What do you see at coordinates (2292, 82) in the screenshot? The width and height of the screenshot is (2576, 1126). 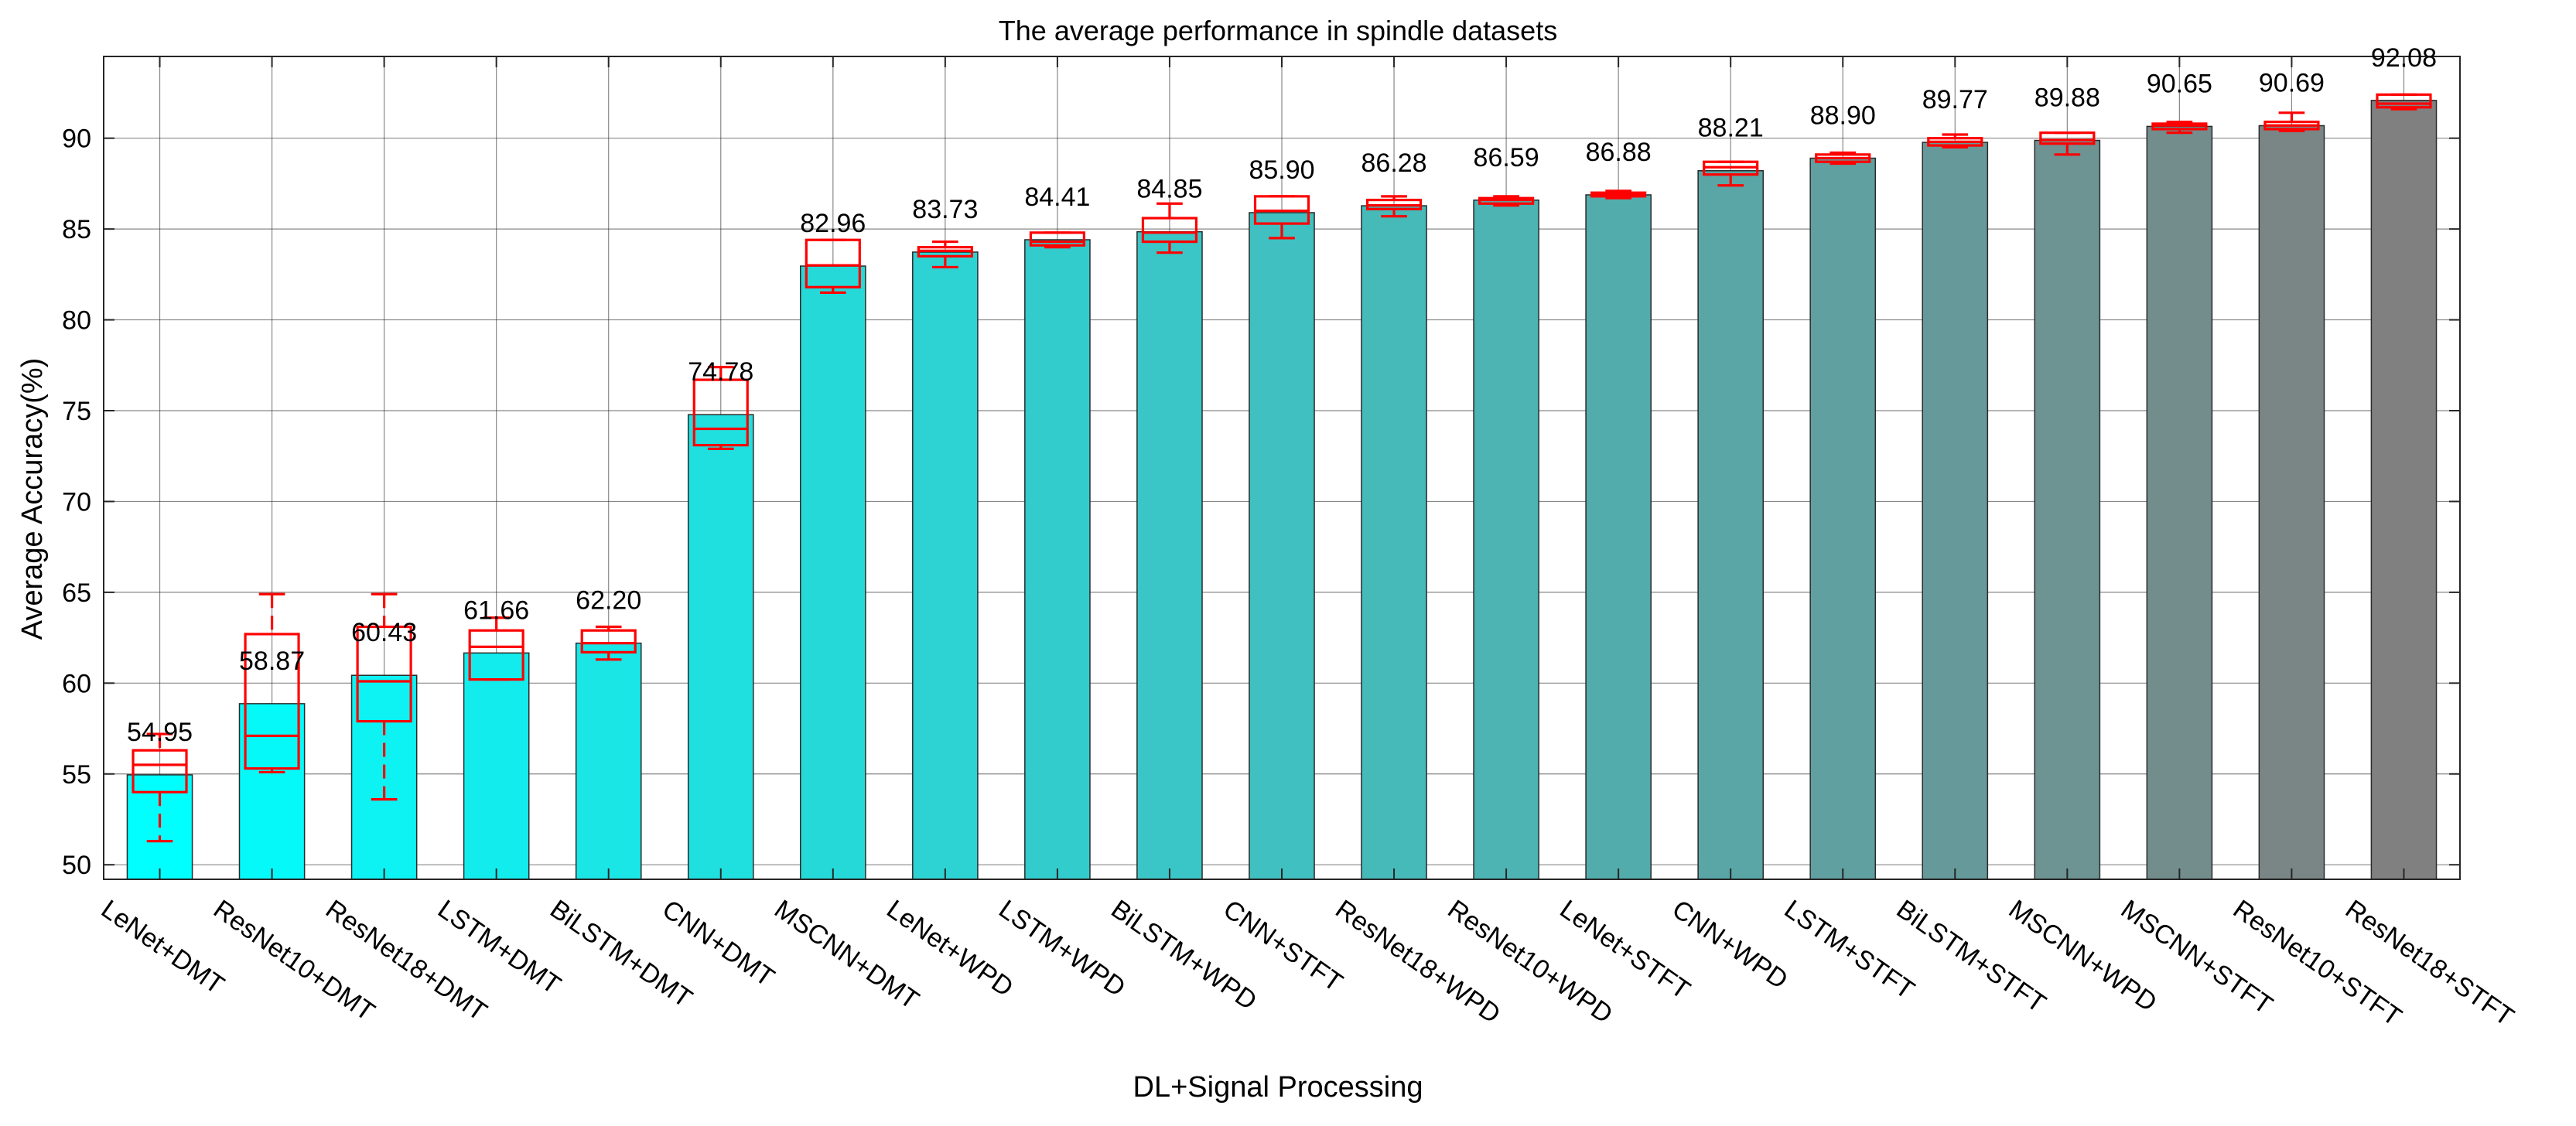 I see `value-label: 90.69` at bounding box center [2292, 82].